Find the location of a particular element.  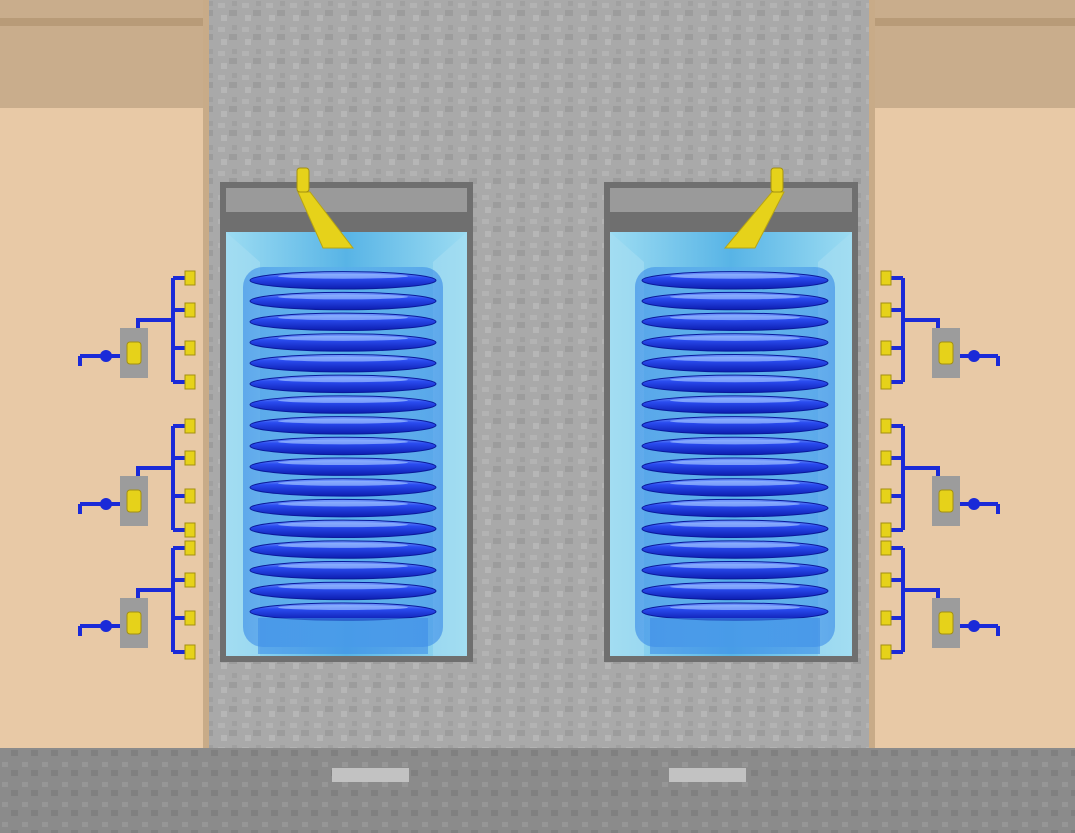

right-wall-band is located at coordinates (970, 54).